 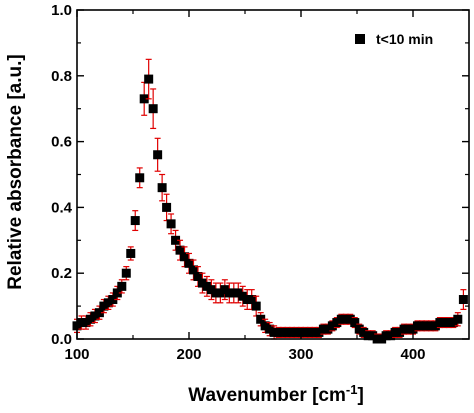 What do you see at coordinates (61, 76) in the screenshot?
I see `y-tick-label: 0.8` at bounding box center [61, 76].